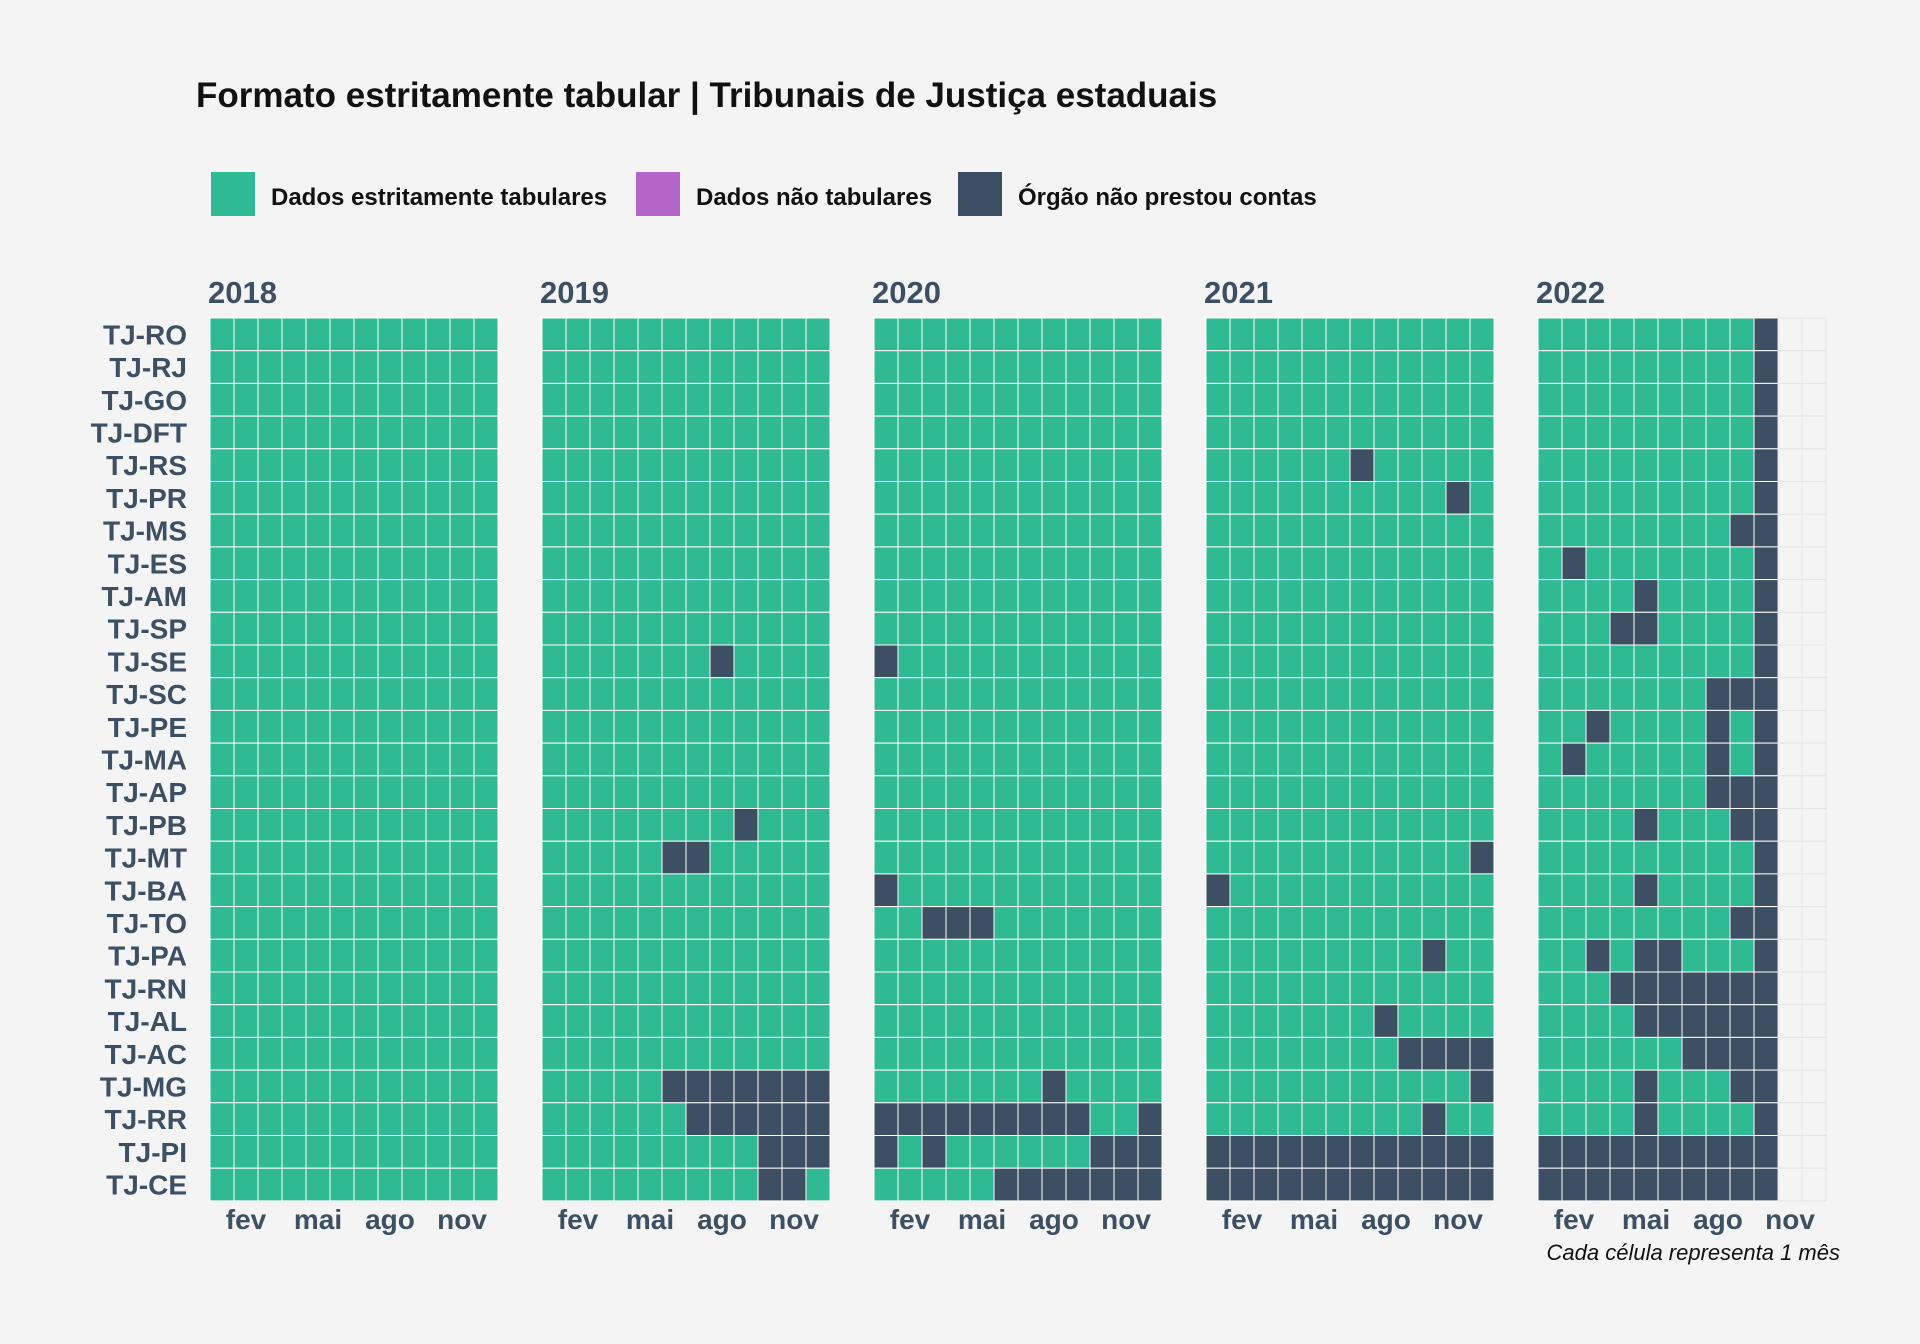 Image resolution: width=1920 pixels, height=1344 pixels. I want to click on x-tick-label: mai, so click(1646, 1219).